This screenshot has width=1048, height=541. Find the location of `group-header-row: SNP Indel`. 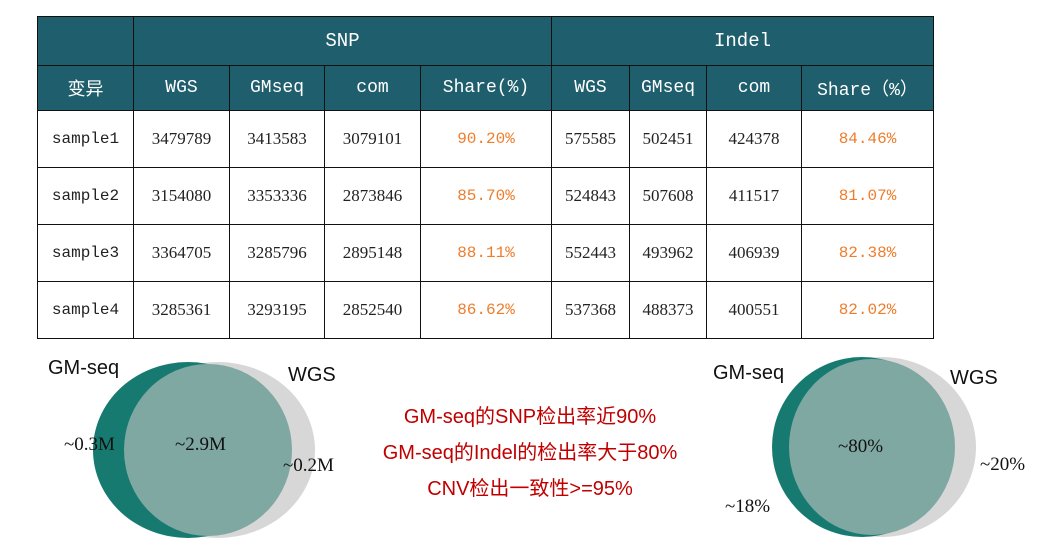

group-header-row: SNP Indel is located at coordinates (485, 41).